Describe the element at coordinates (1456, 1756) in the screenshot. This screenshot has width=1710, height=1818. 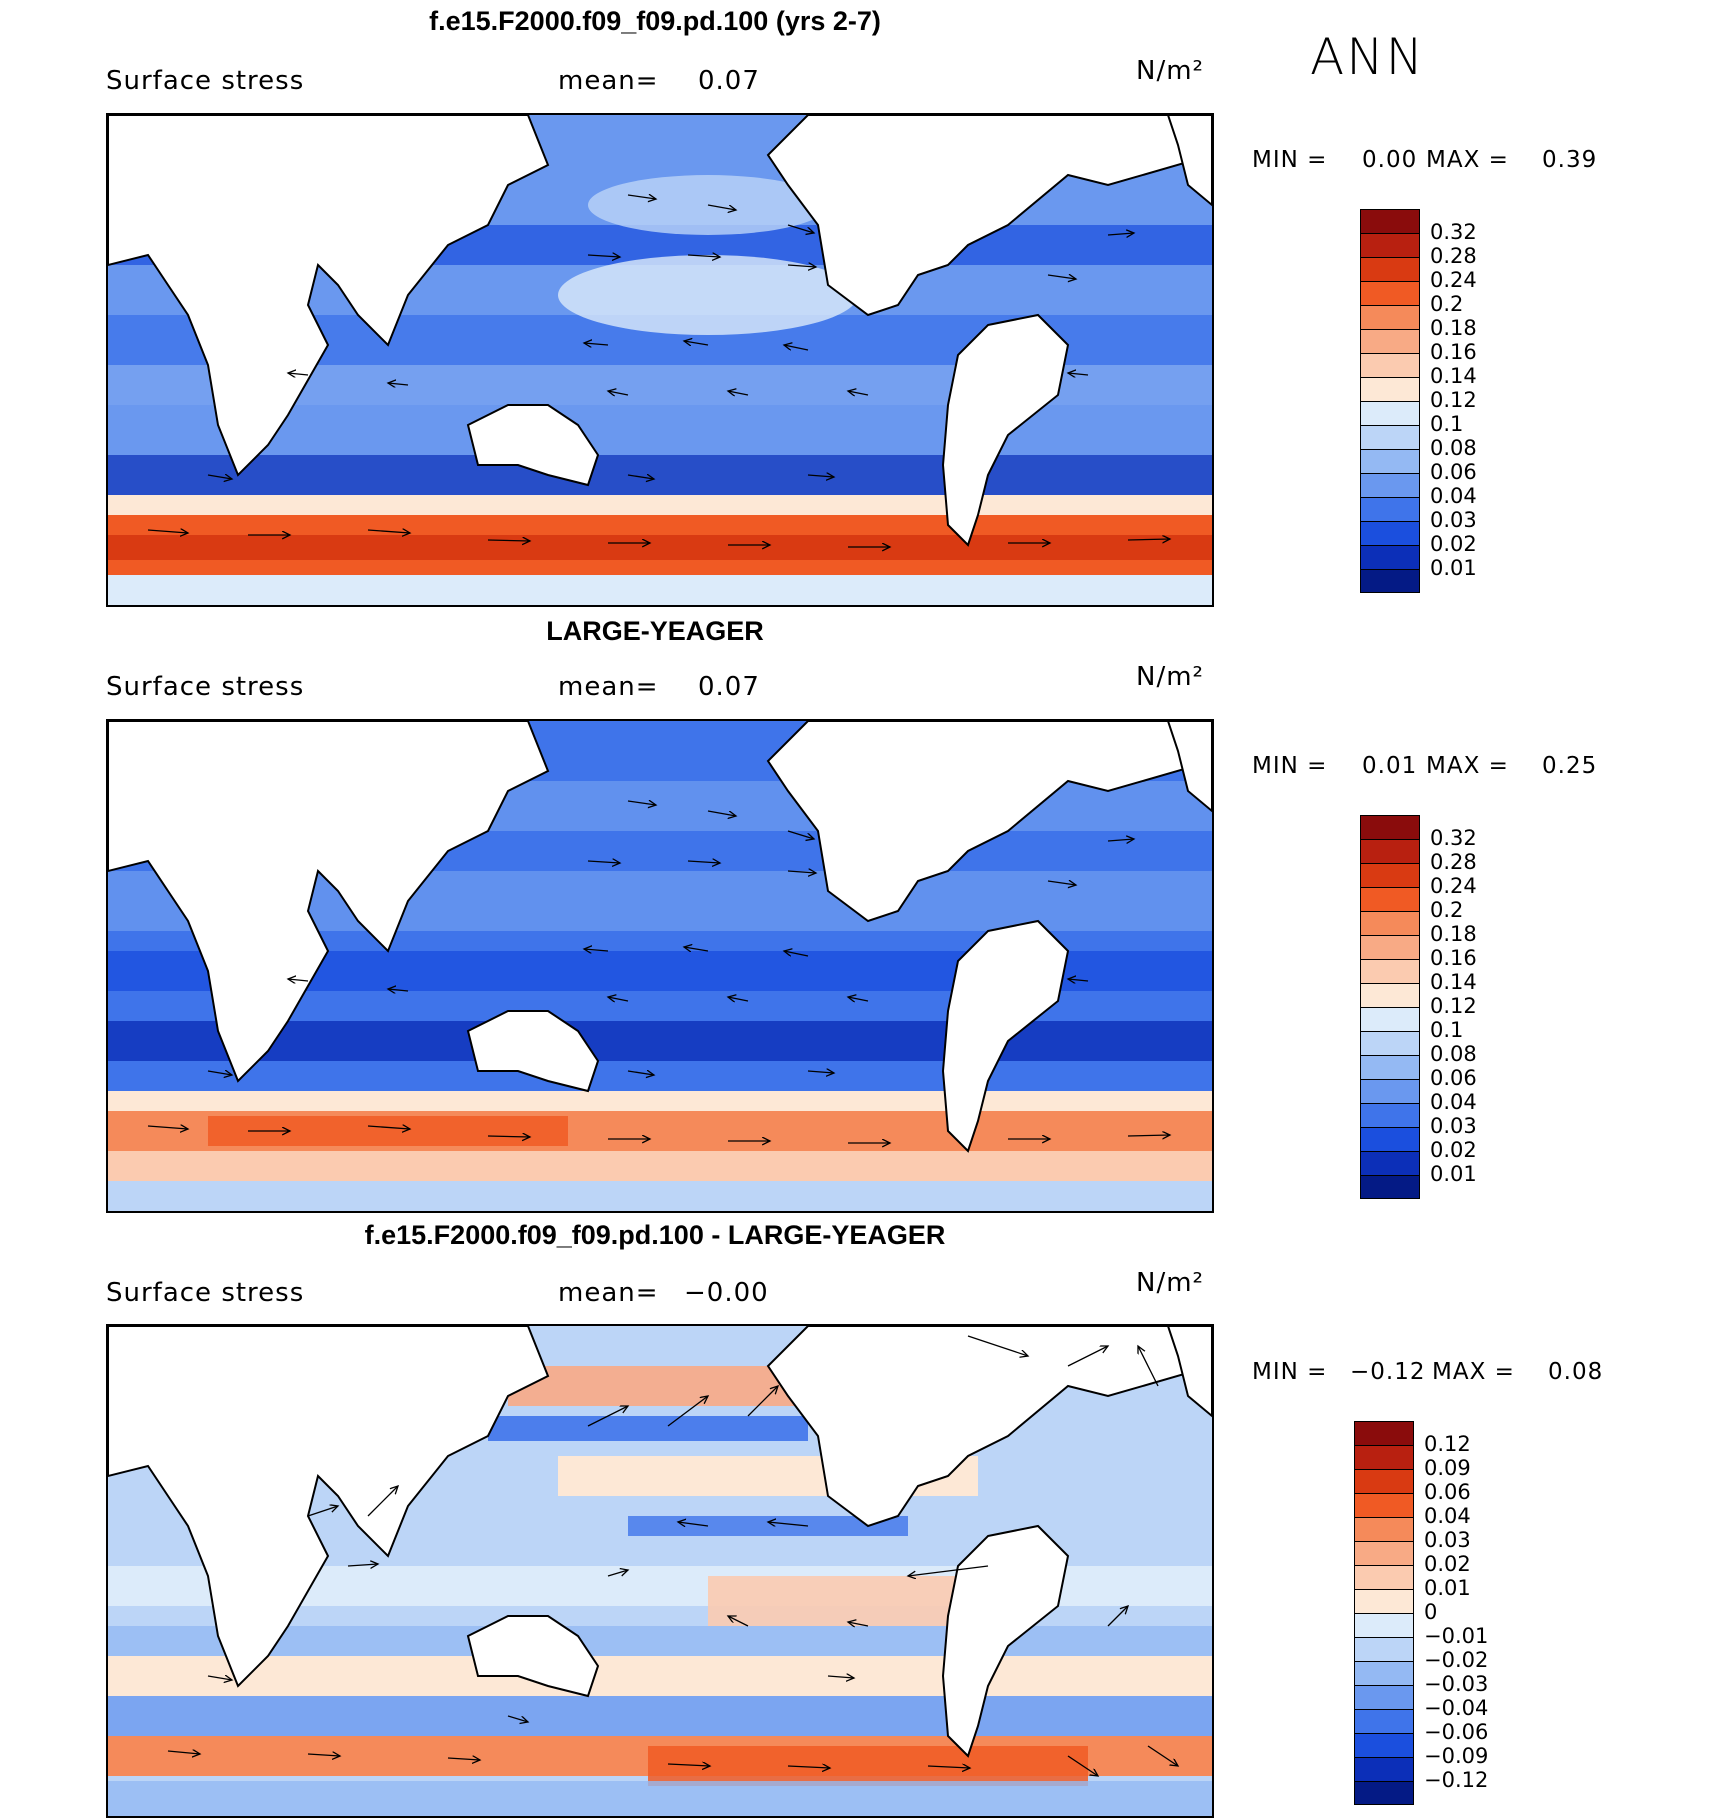
I see `colorbar-tick-label: −0.09` at that location.